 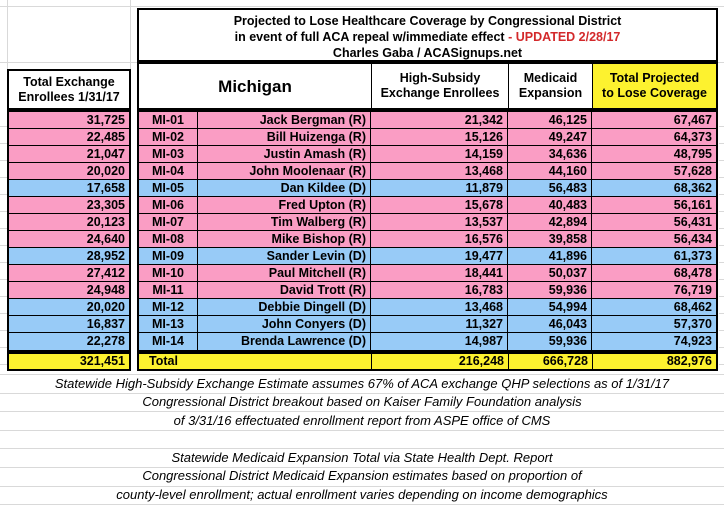 What do you see at coordinates (439, 188) in the screenshot?
I see `cell-high-subsidy: 11,879` at bounding box center [439, 188].